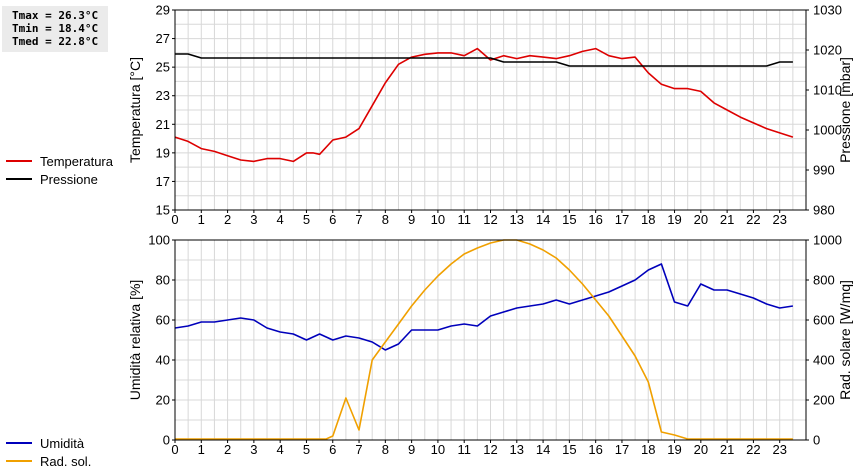 The image size is (860, 470). Describe the element at coordinates (163, 152) in the screenshot. I see `y-left-tick-label: 19` at that location.